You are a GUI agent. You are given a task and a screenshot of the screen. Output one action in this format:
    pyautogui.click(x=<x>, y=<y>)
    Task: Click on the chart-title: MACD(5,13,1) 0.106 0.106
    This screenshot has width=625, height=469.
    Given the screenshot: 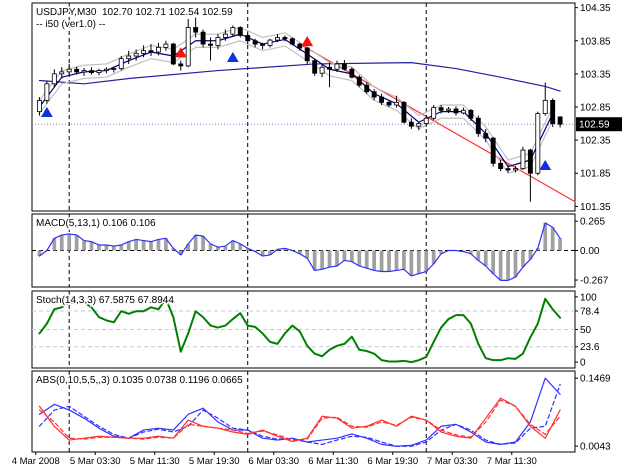 What is the action you would take?
    pyautogui.click(x=96, y=223)
    